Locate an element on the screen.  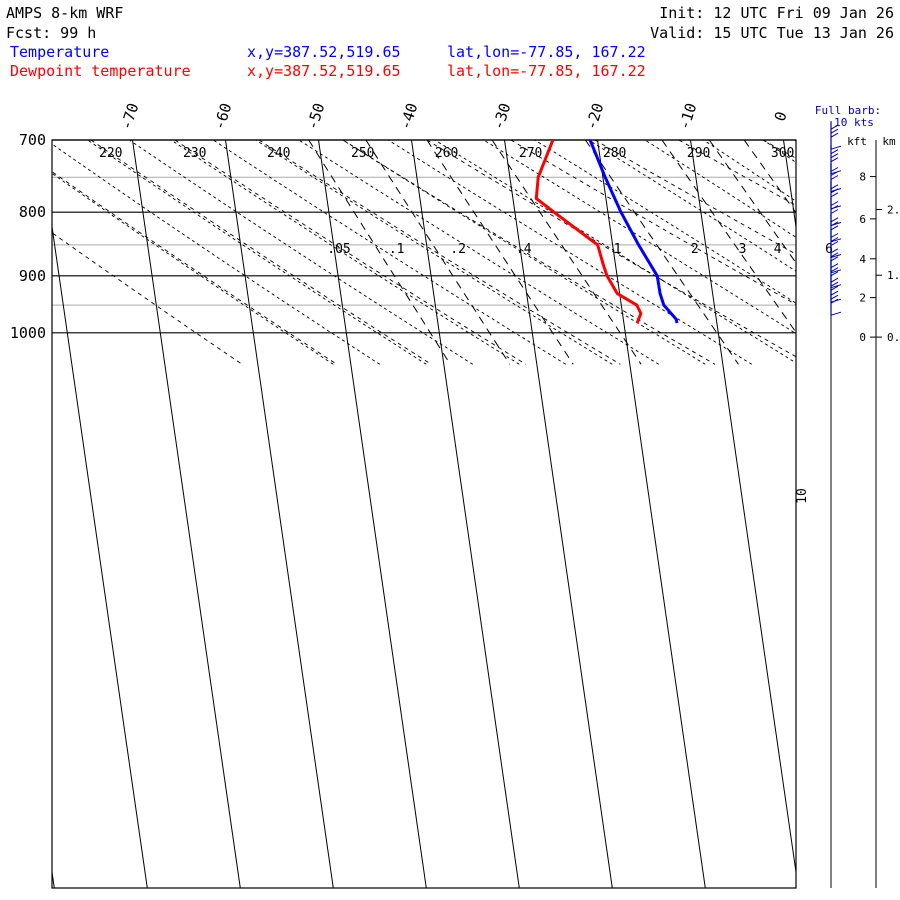
mixing-ratio-label: .05 is located at coordinates (338, 249).